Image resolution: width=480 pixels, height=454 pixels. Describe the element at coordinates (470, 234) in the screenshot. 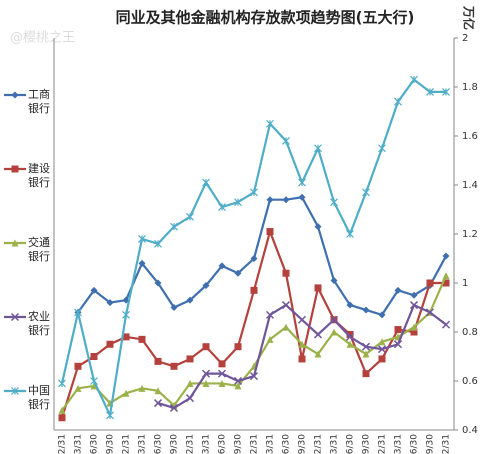

I see `y-tick-label: 1.2` at that location.